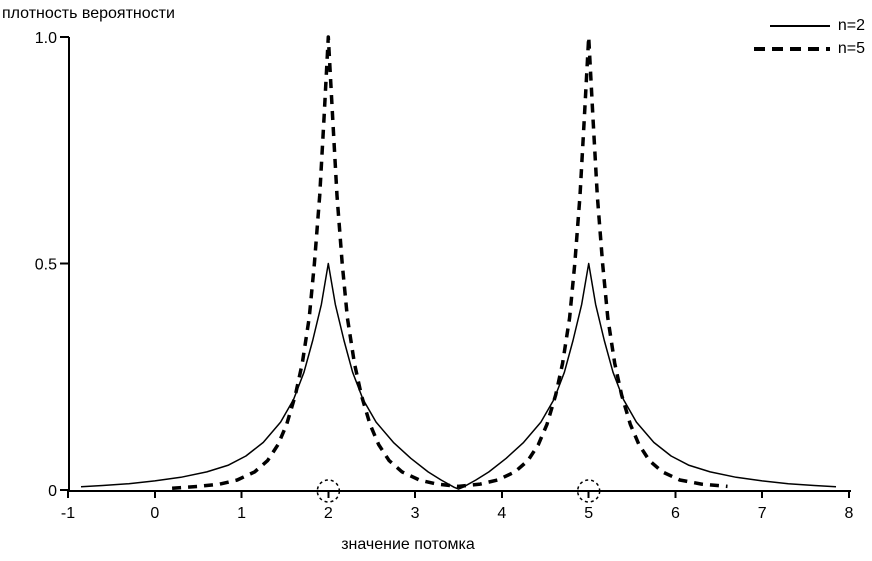  What do you see at coordinates (241, 513) in the screenshot?
I see `x-tick-label: 1` at bounding box center [241, 513].